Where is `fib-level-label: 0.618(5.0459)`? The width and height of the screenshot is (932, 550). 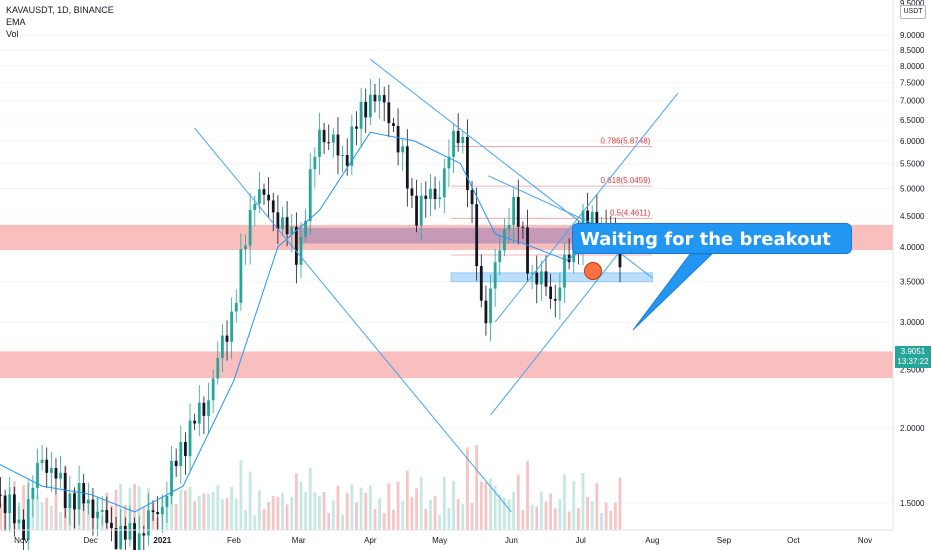 fib-level-label: 0.618(5.0459) is located at coordinates (626, 180).